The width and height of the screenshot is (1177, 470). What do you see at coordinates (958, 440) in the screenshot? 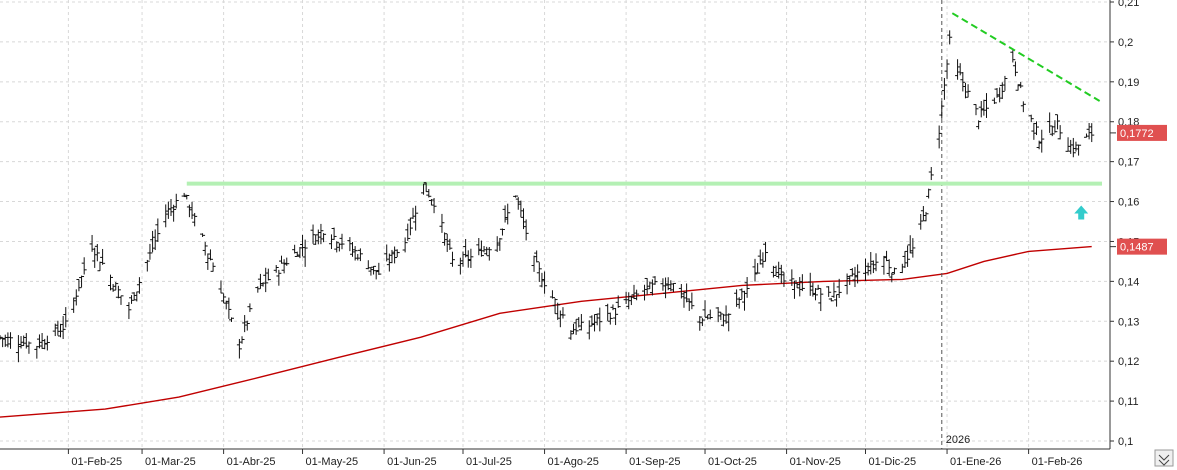
I see `year-marker-label: 2026` at bounding box center [958, 440].